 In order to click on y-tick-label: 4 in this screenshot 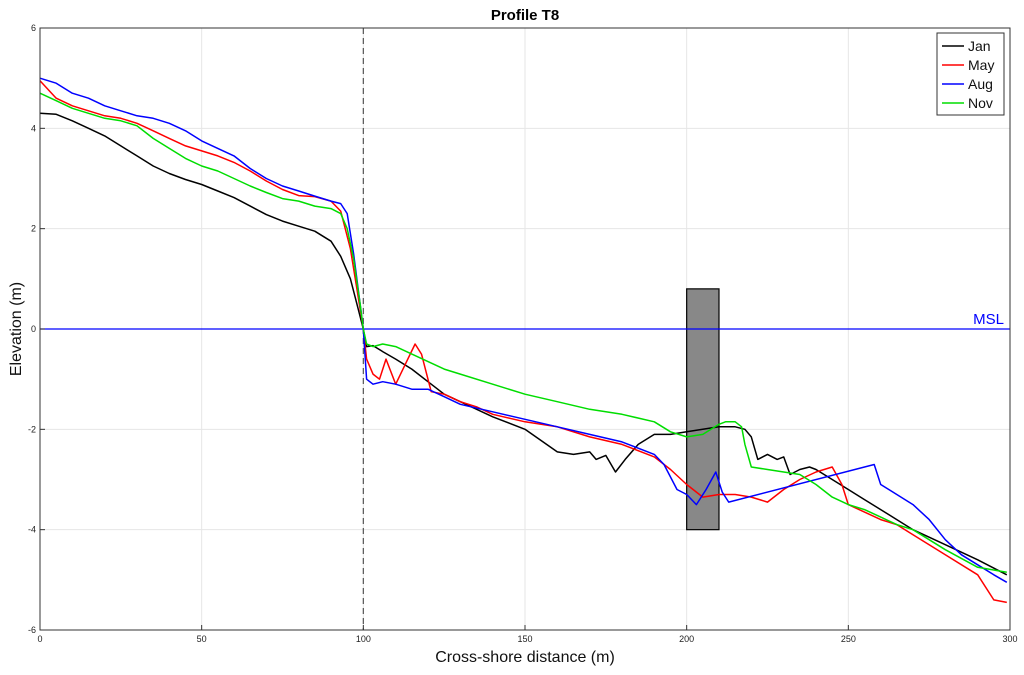, I will do `click(33, 128)`.